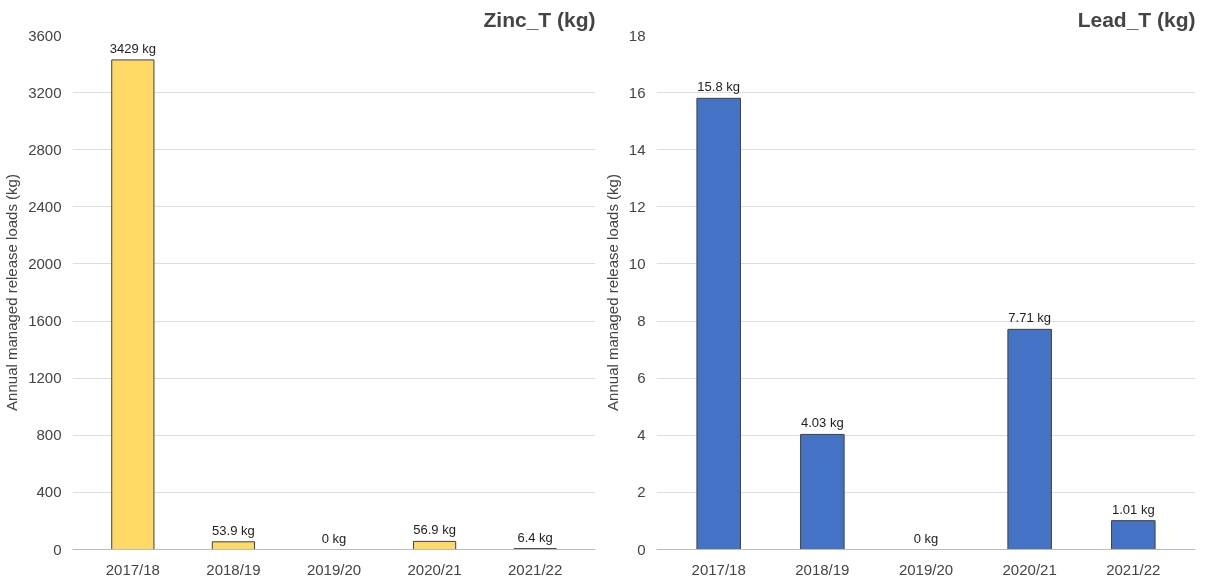 The image size is (1208, 585). Describe the element at coordinates (45, 378) in the screenshot. I see `y-tick-label: 1200` at that location.